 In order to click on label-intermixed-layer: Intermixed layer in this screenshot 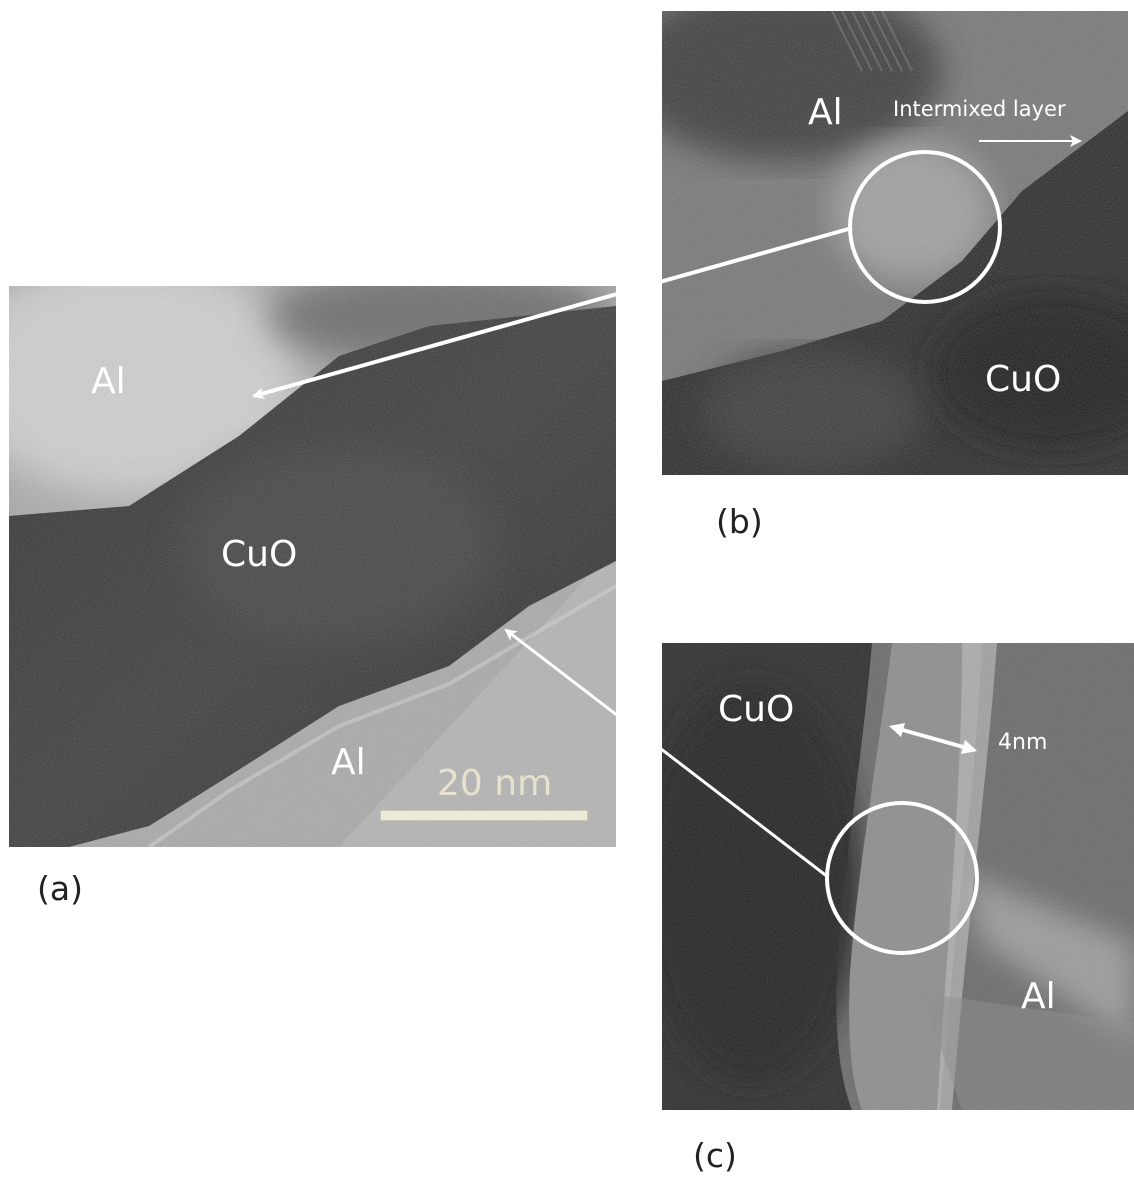, I will do `click(979, 109)`.